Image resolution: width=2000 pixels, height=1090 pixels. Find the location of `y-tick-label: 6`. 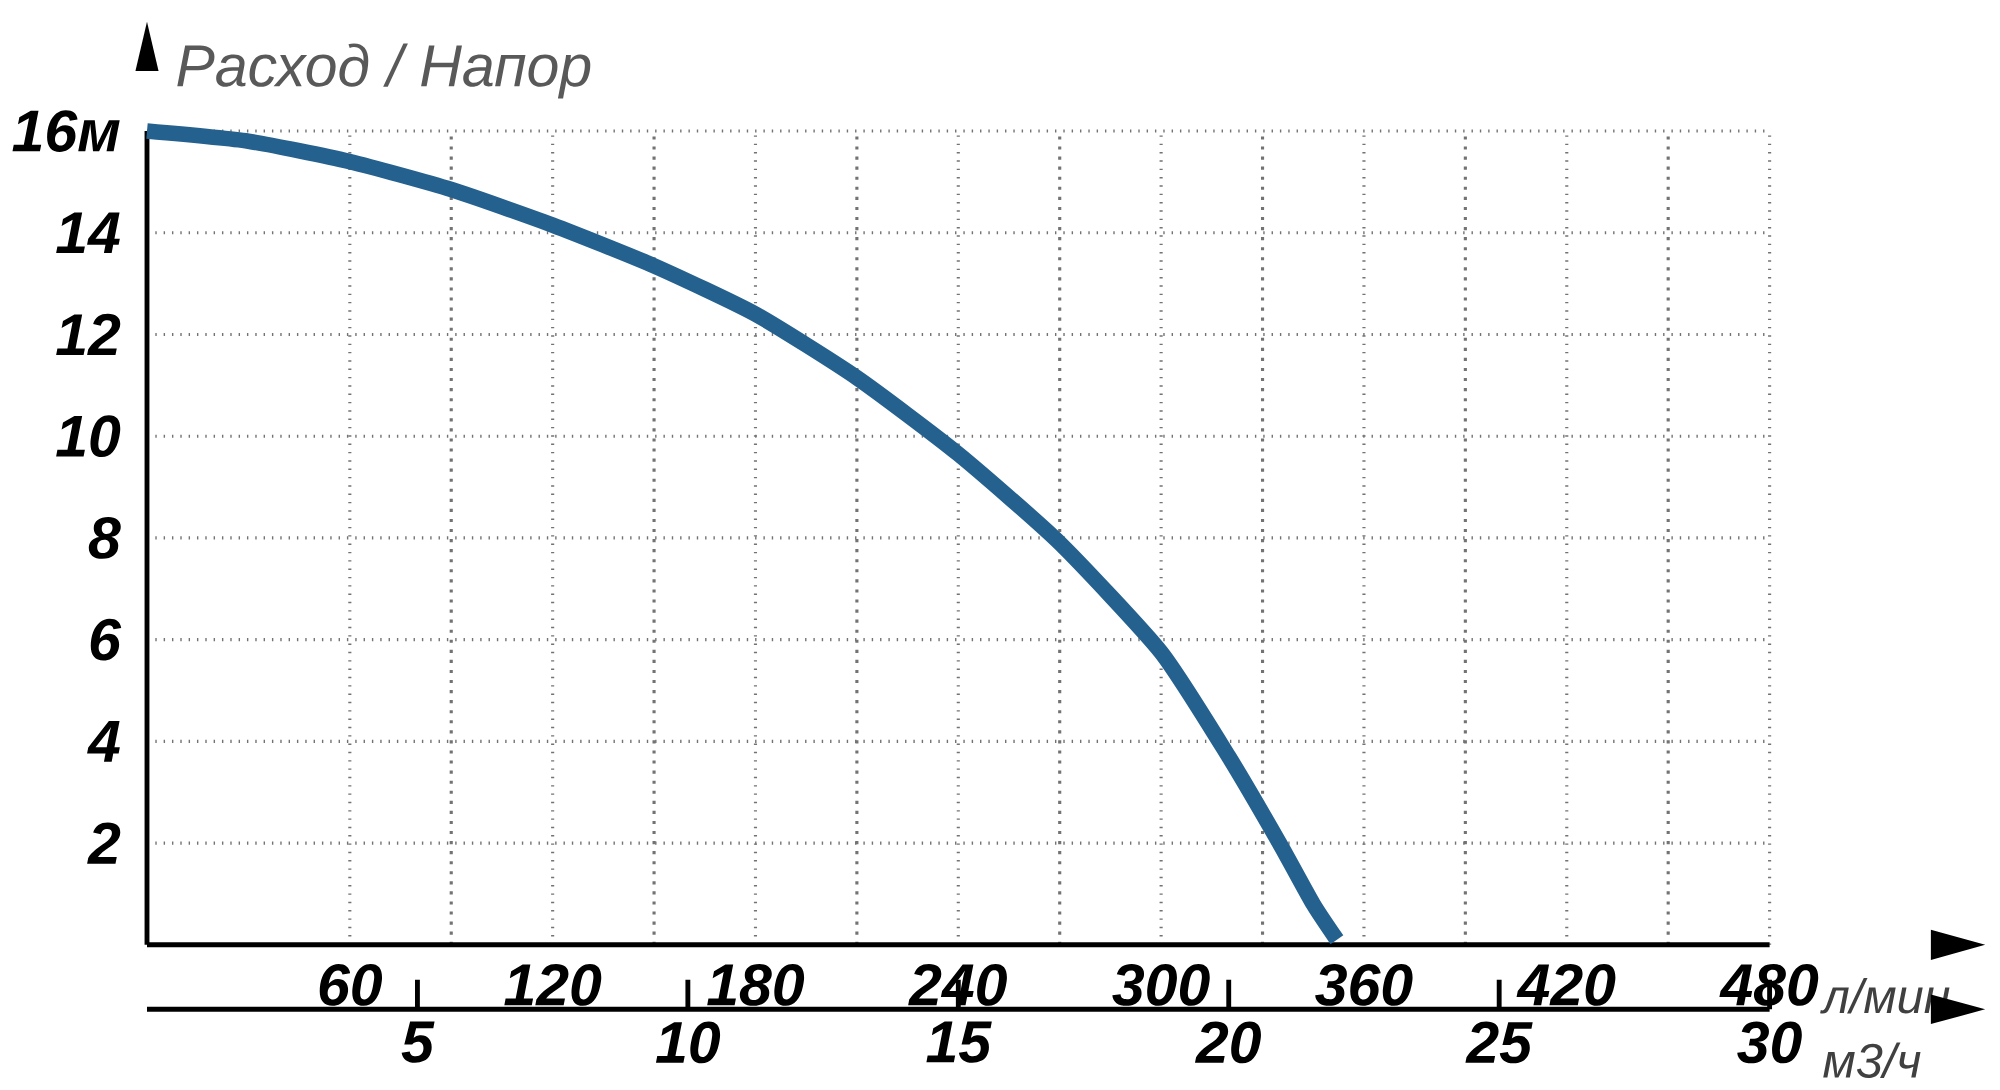

y-tick-label: 6 is located at coordinates (106, 639).